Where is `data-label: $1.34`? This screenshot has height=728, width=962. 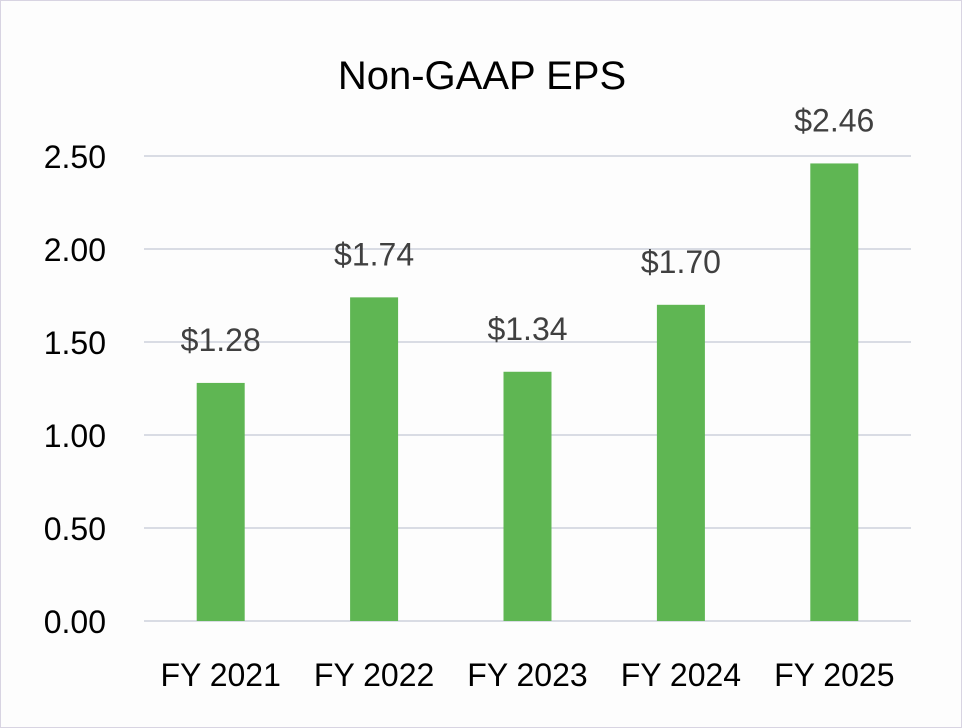 data-label: $1.34 is located at coordinates (527, 329).